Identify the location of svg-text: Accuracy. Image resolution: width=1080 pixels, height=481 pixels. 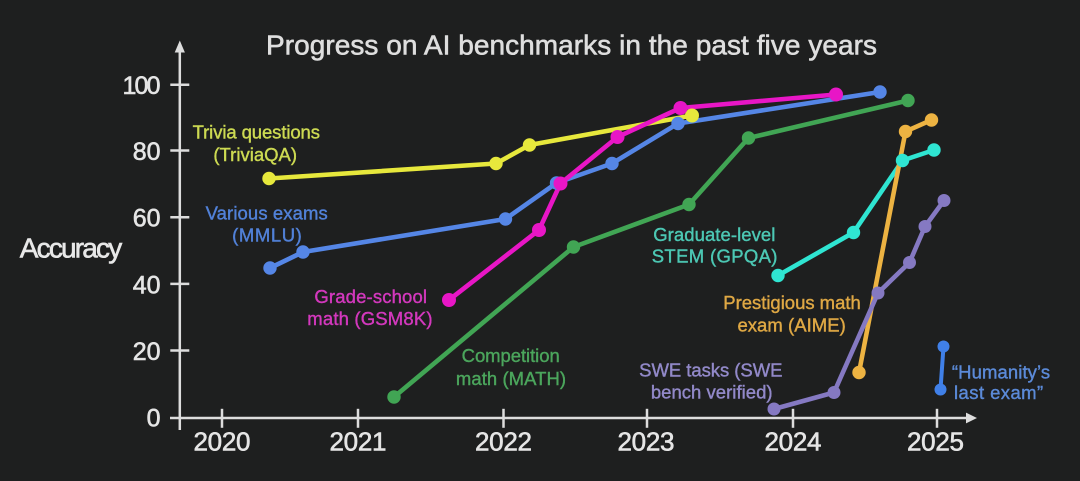
(71, 248).